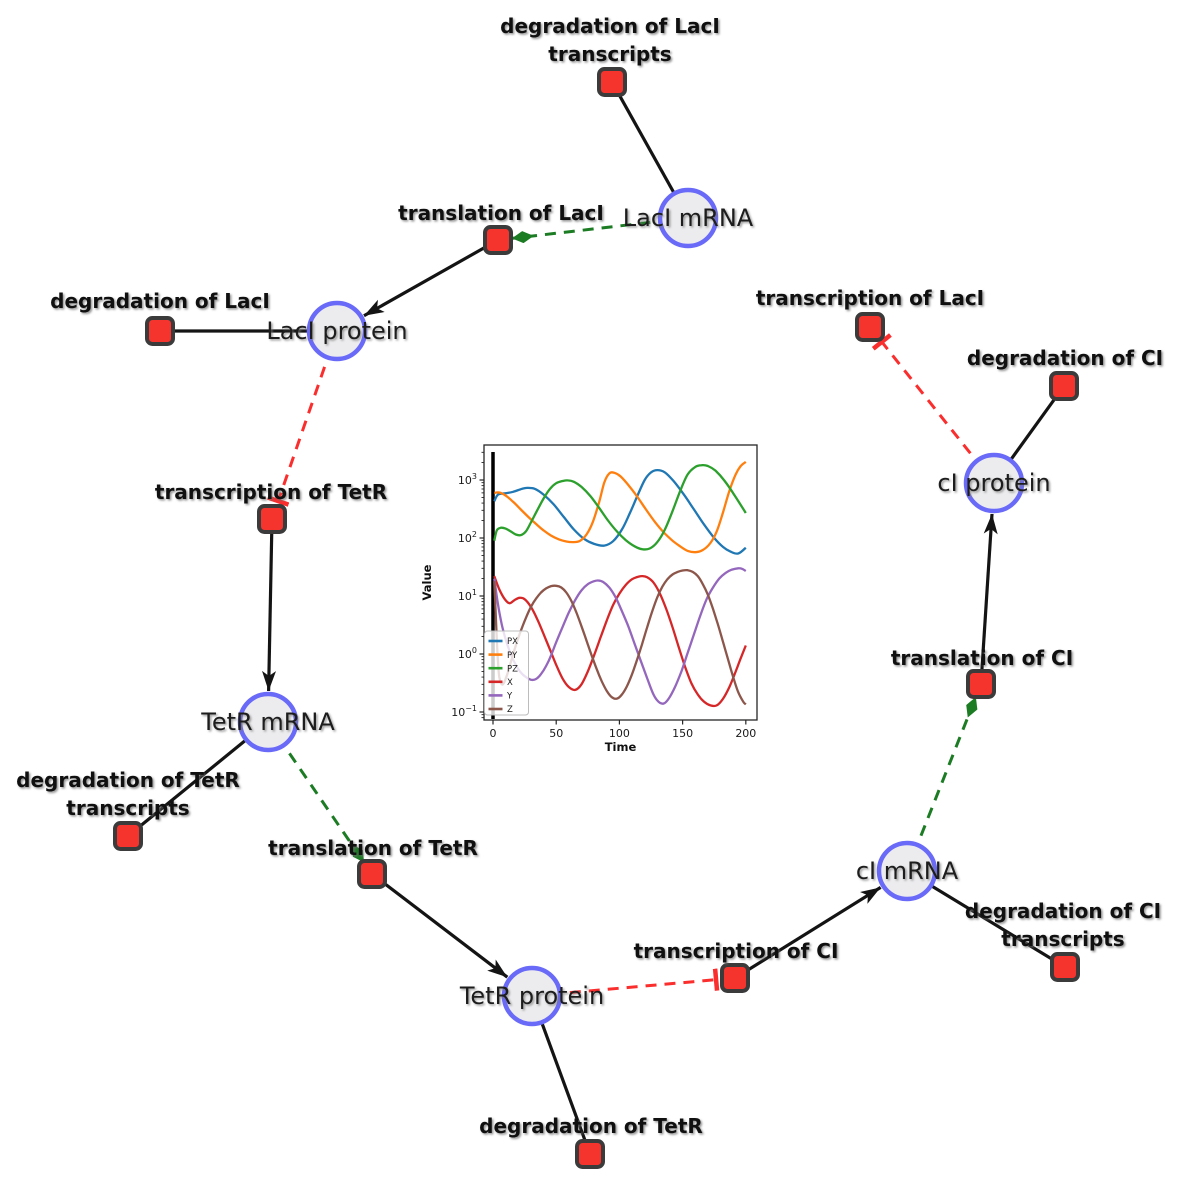 This screenshot has height=1200, width=1189. I want to click on species-node-laci_protein, so click(337, 331).